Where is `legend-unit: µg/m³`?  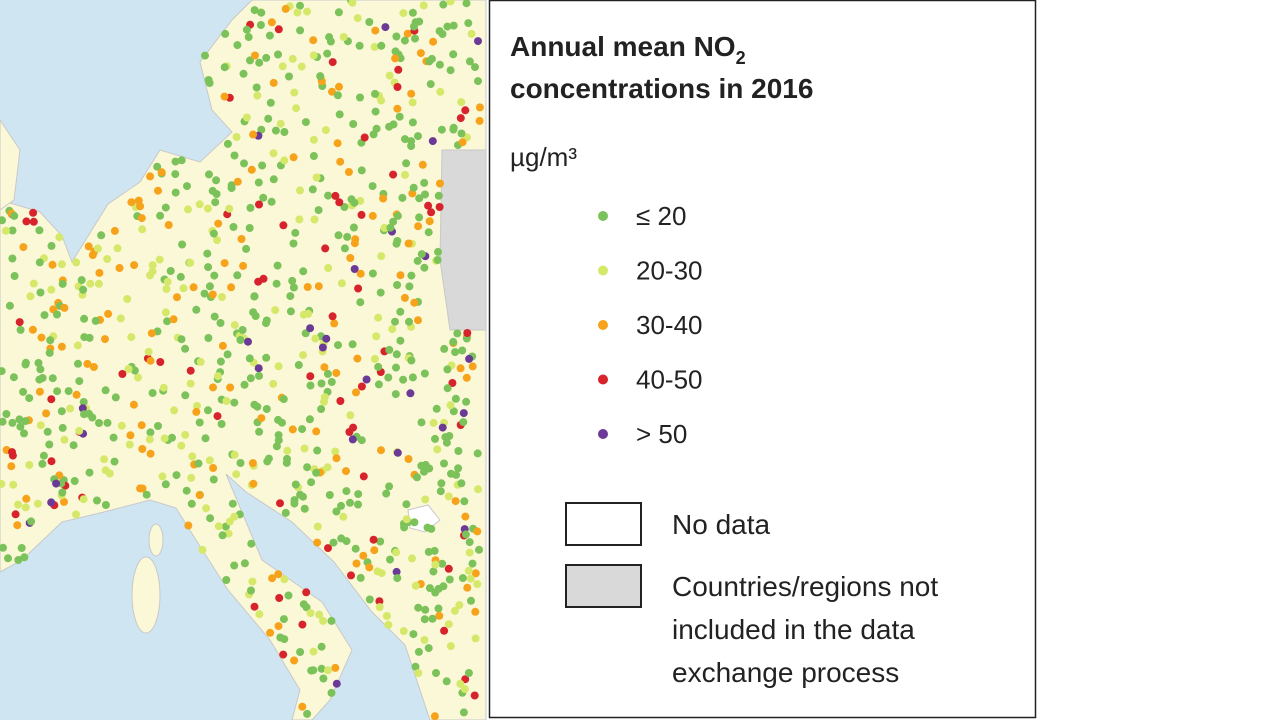
legend-unit: µg/m³ is located at coordinates (543, 157).